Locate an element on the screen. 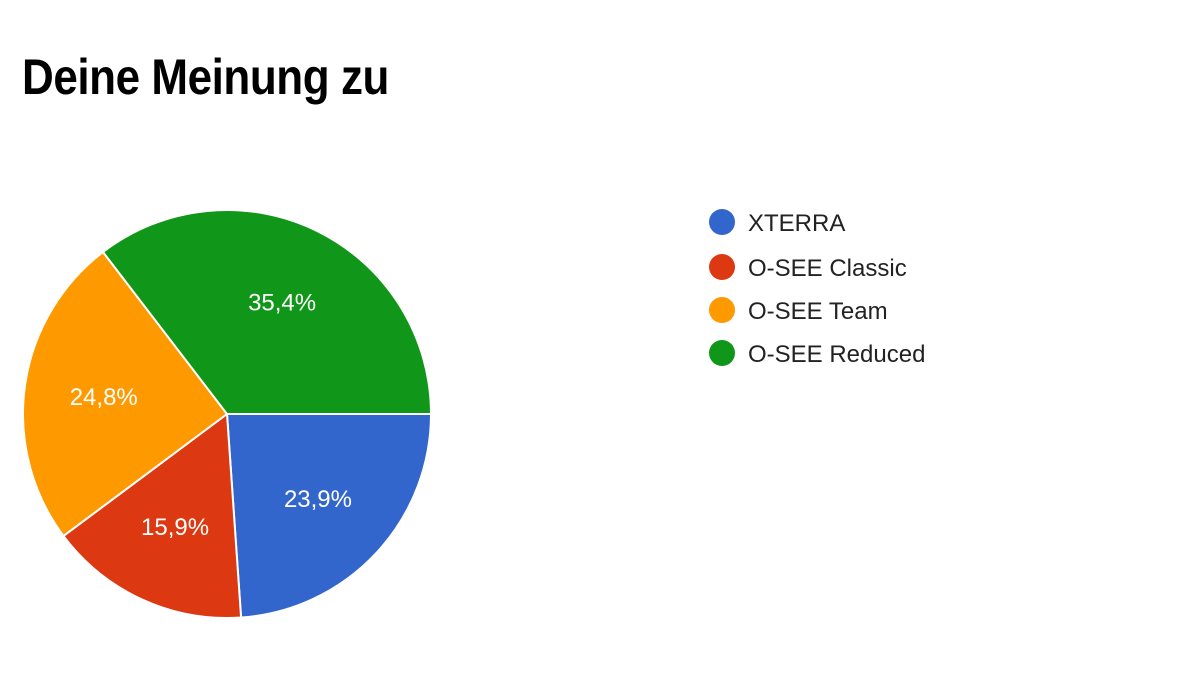 Image resolution: width=1200 pixels, height=675 pixels. chart-title: Deine Meinung zu is located at coordinates (205, 77).